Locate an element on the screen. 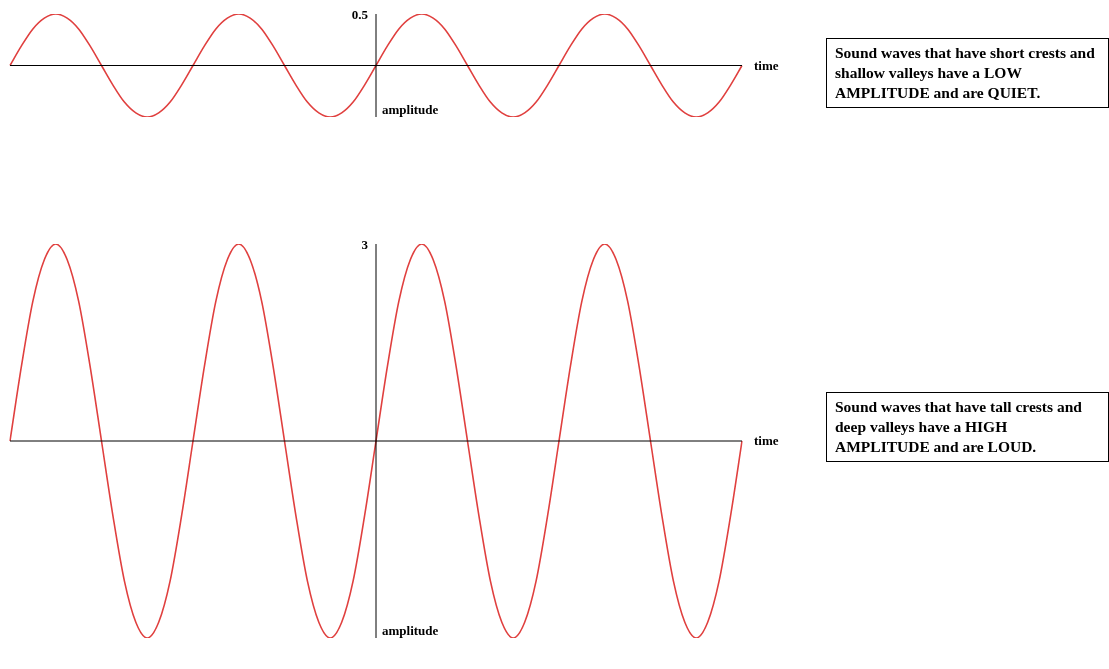 This screenshot has width=1109, height=669. annotation: 0.5 is located at coordinates (360, 15).